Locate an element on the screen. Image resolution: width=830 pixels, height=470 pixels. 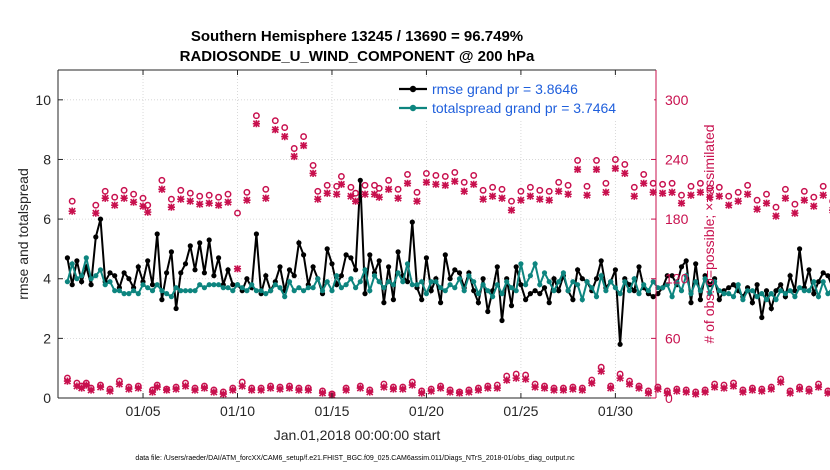
legend-rmse-marker is located at coordinates (413, 89).